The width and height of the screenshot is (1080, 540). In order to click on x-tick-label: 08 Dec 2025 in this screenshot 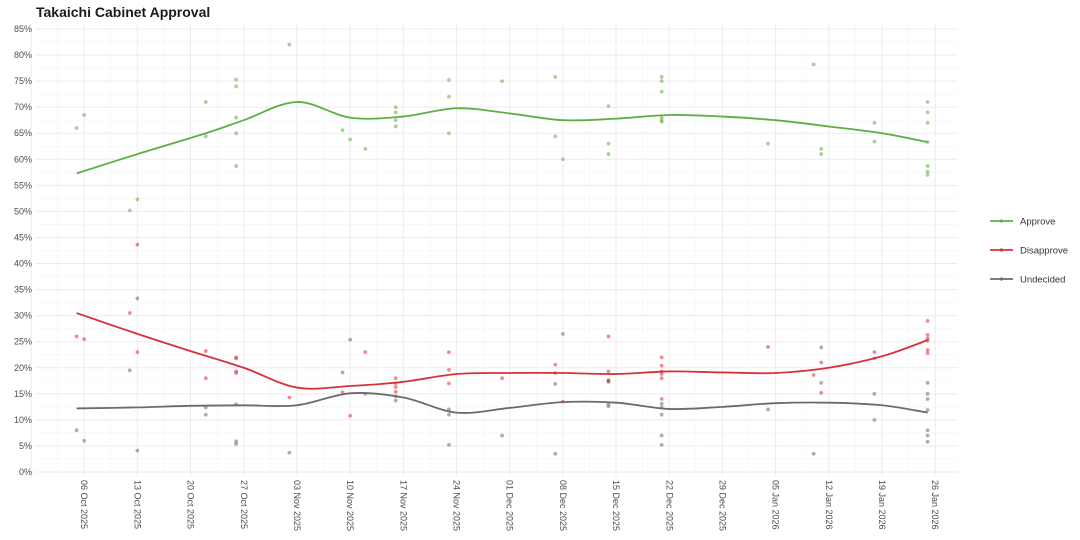, I will do `click(563, 505)`.